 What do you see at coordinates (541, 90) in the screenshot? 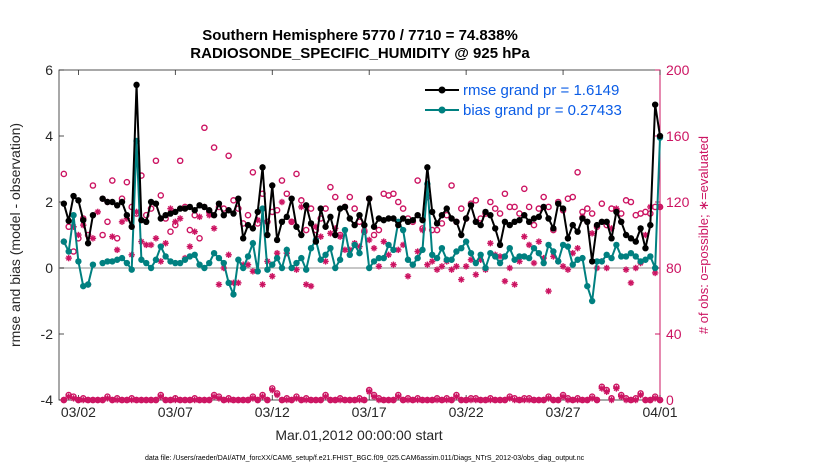
I see `legend-rmse-label: rmse grand pr = 1.6149` at bounding box center [541, 90].